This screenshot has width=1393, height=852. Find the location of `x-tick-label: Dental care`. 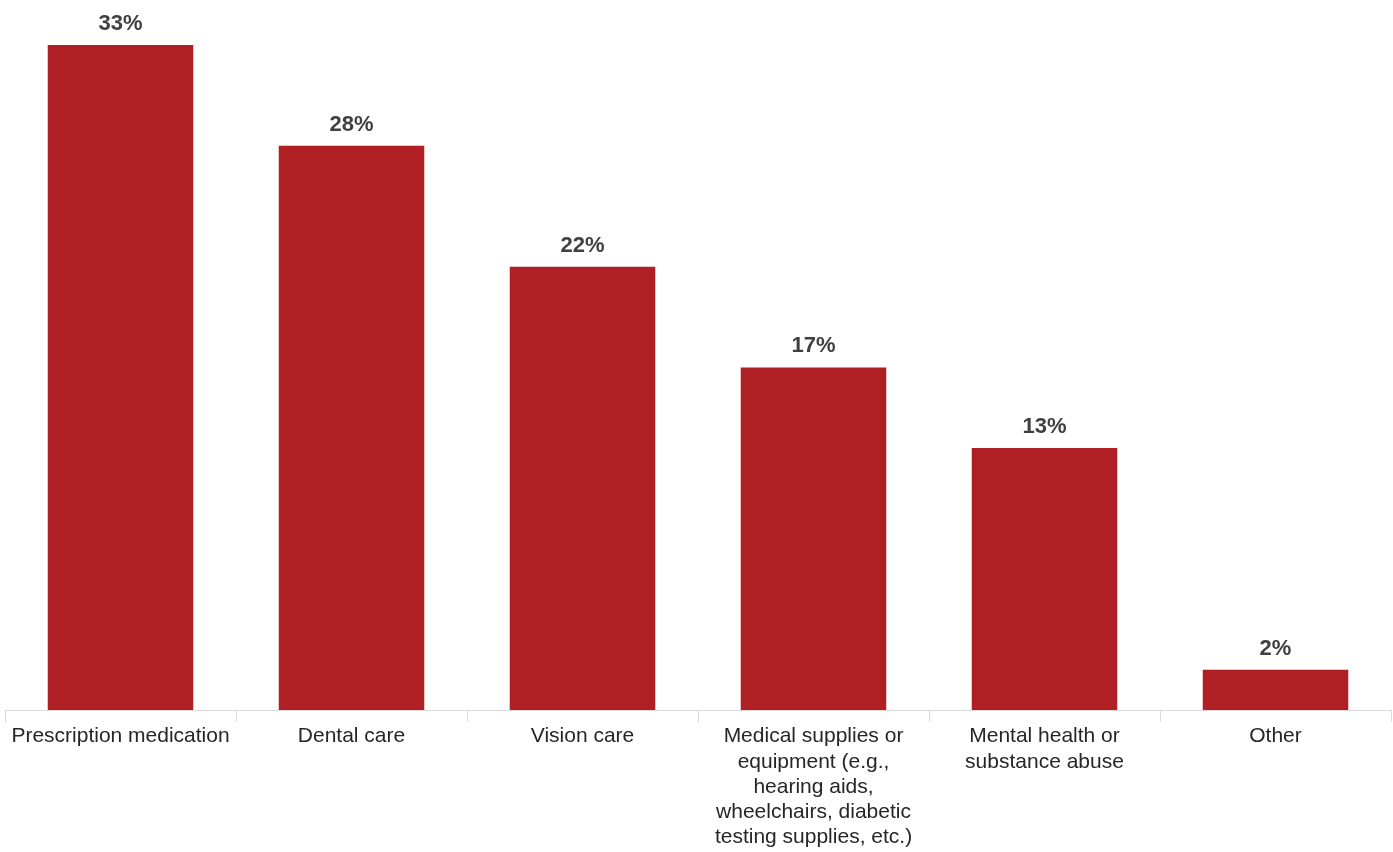

x-tick-label: Dental care is located at coordinates (351, 735).